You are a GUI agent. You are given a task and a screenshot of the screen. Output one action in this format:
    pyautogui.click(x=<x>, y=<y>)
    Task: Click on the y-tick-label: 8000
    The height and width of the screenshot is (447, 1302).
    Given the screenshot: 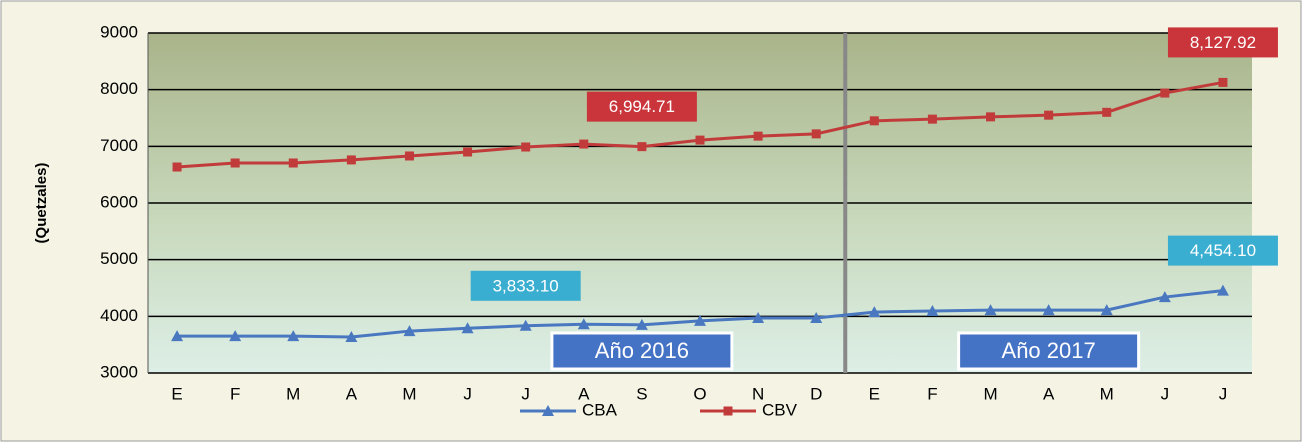 What is the action you would take?
    pyautogui.click(x=119, y=88)
    